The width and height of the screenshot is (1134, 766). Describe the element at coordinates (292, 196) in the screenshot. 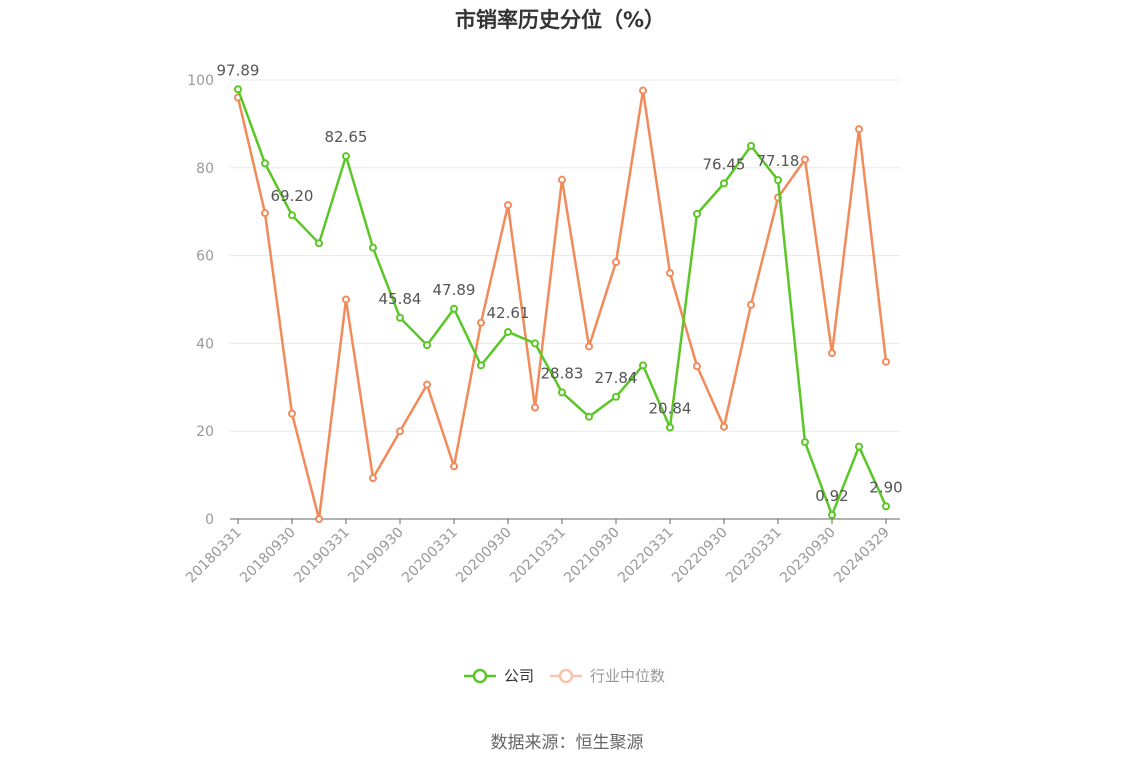

I see `data-label: 69.20` at that location.